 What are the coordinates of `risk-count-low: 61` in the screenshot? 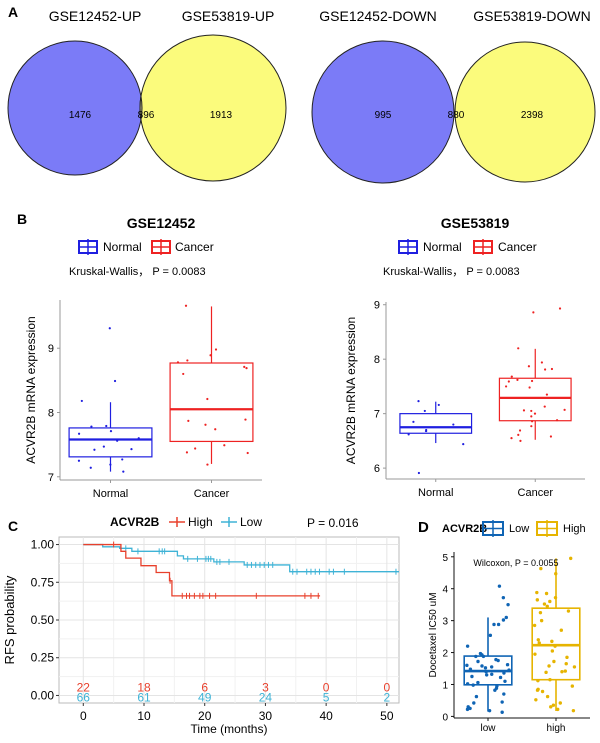 It's located at (144, 697).